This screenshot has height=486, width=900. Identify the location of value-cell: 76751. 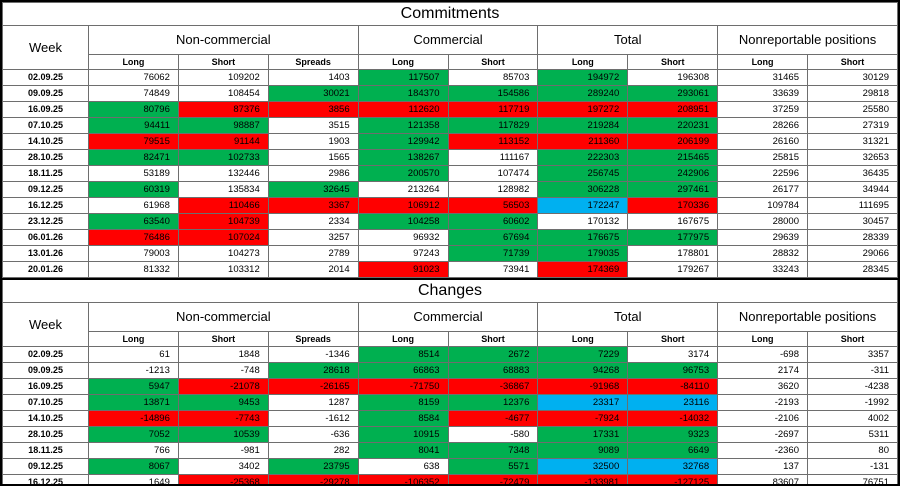
(852, 479).